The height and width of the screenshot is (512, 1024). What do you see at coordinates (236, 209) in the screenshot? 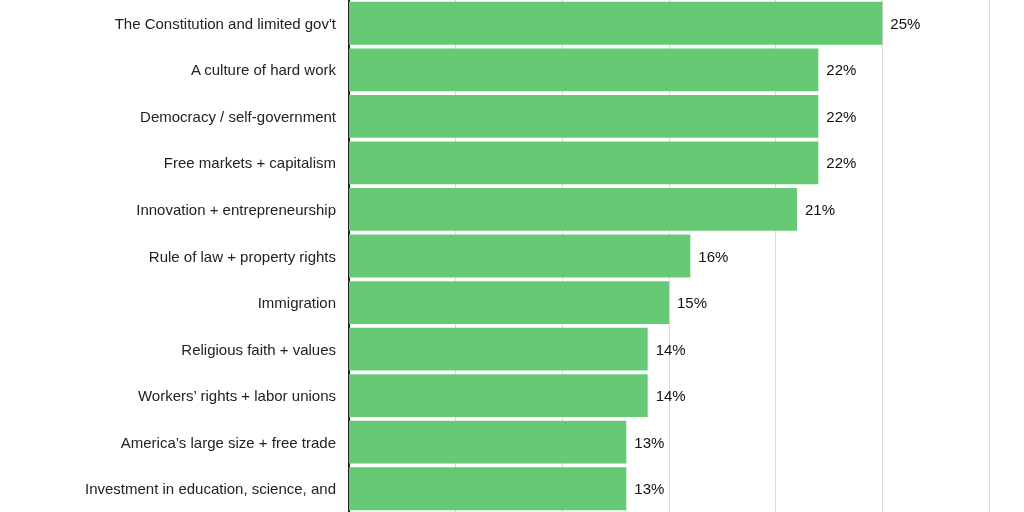
I see `y-tick-label: Innovation + entrepreneurship` at bounding box center [236, 209].